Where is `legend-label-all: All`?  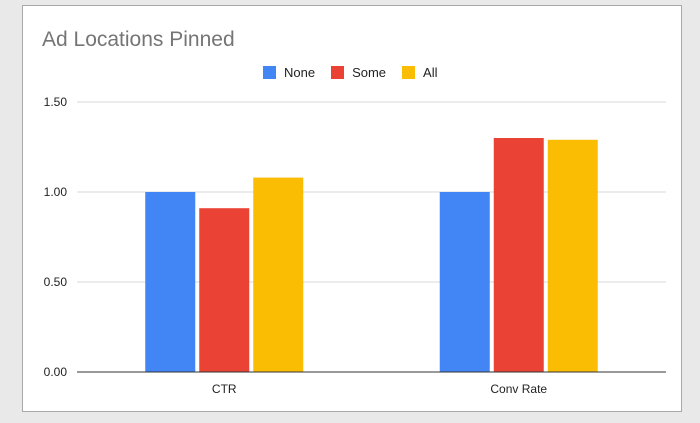 legend-label-all: All is located at coordinates (430, 72).